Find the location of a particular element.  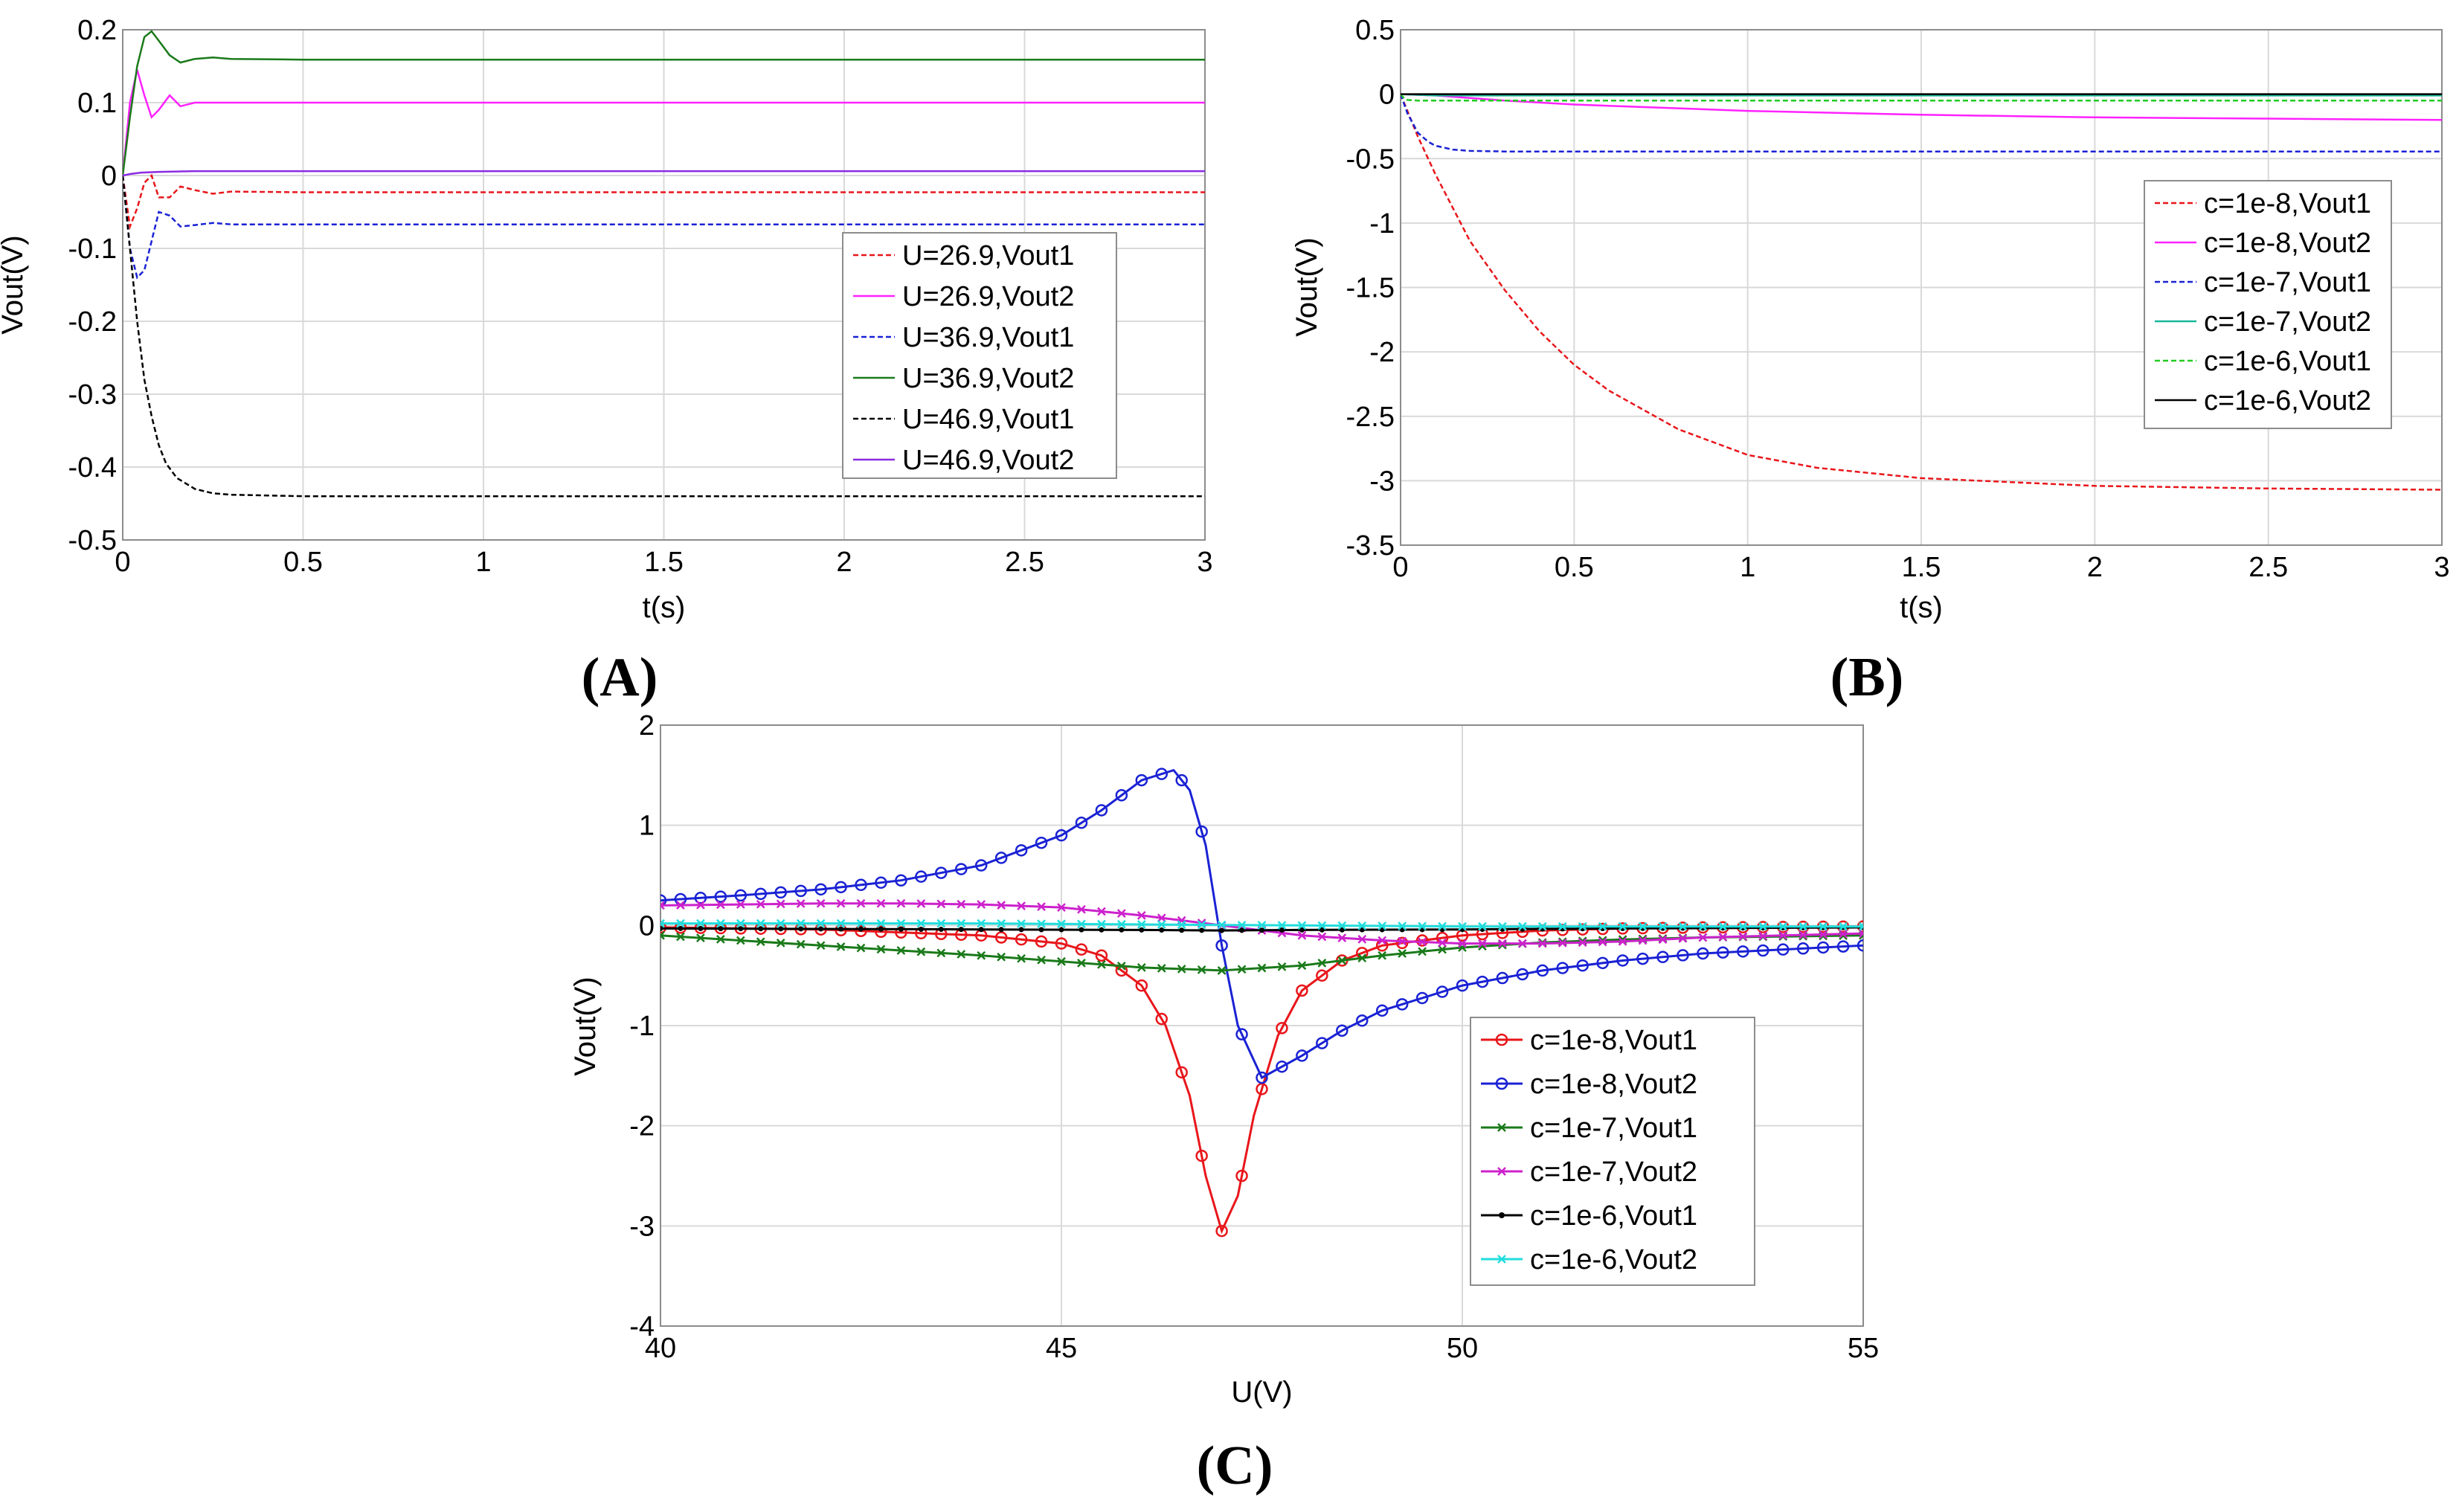

legend-label: U=36.9,Vout1 is located at coordinates (988, 337).